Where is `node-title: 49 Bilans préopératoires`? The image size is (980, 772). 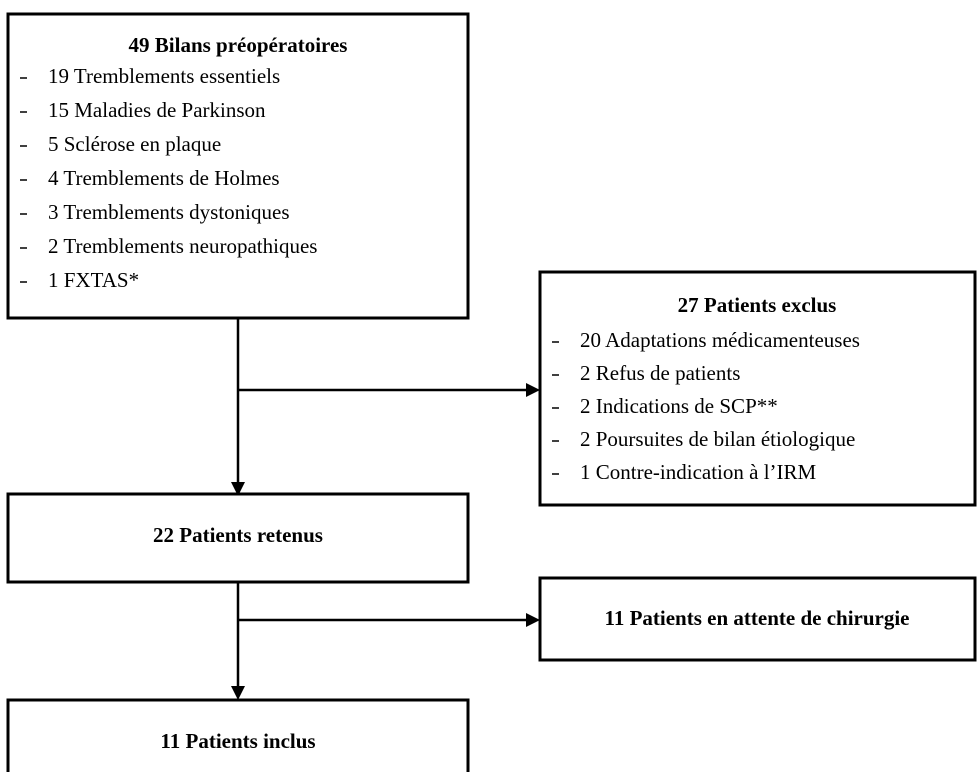 node-title: 49 Bilans préopératoires is located at coordinates (238, 45).